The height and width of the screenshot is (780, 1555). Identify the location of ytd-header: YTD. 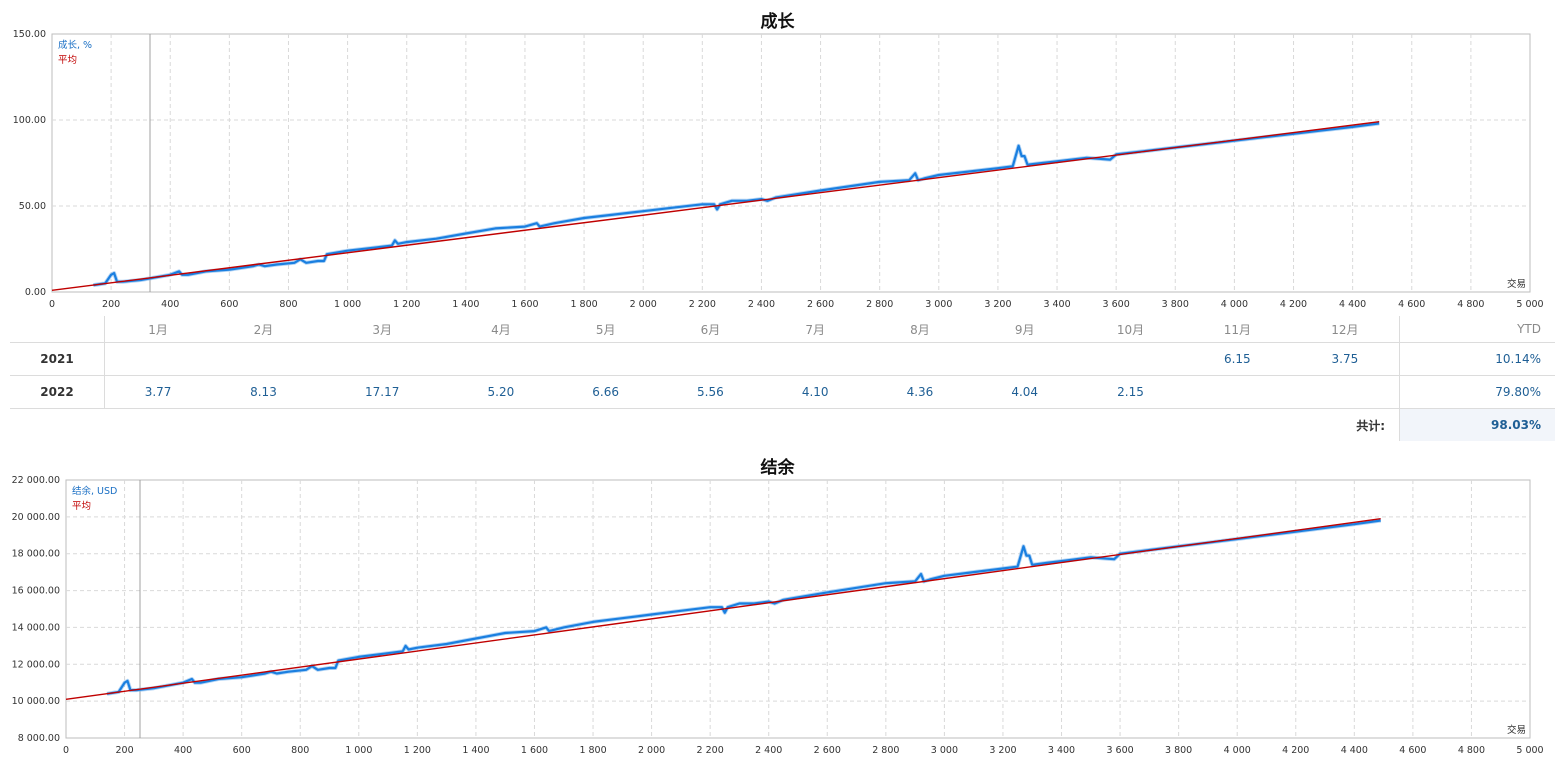
(1477, 329).